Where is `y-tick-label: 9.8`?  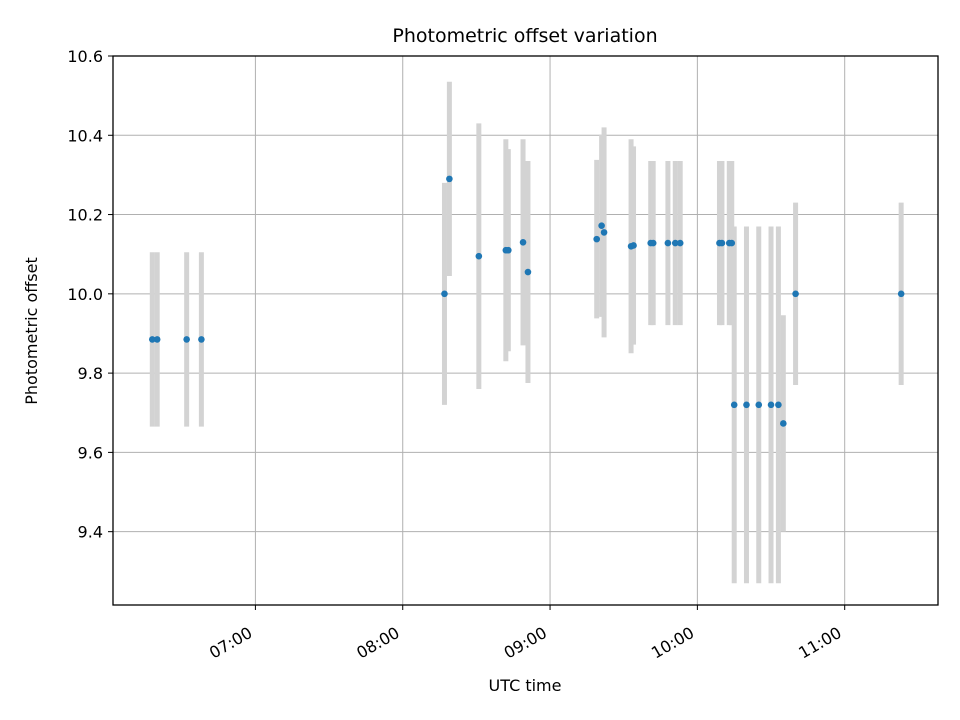
y-tick-label: 9.8 is located at coordinates (90, 373).